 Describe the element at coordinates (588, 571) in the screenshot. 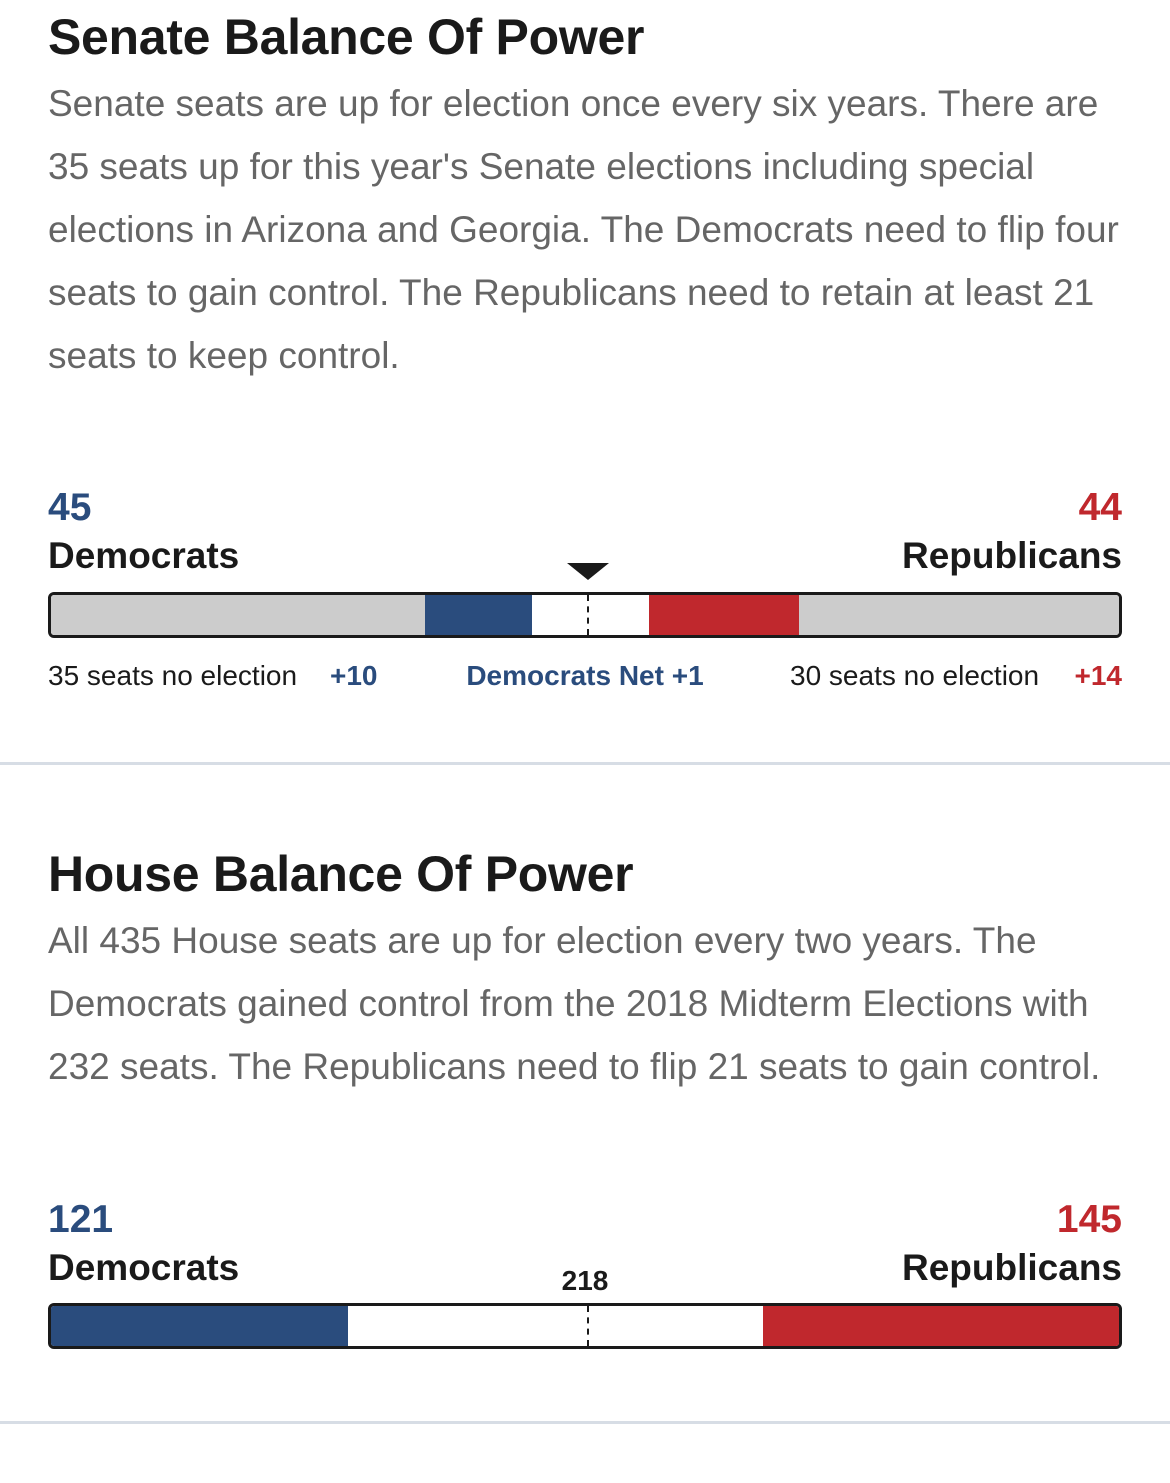

I see `senate-majority-marker` at that location.